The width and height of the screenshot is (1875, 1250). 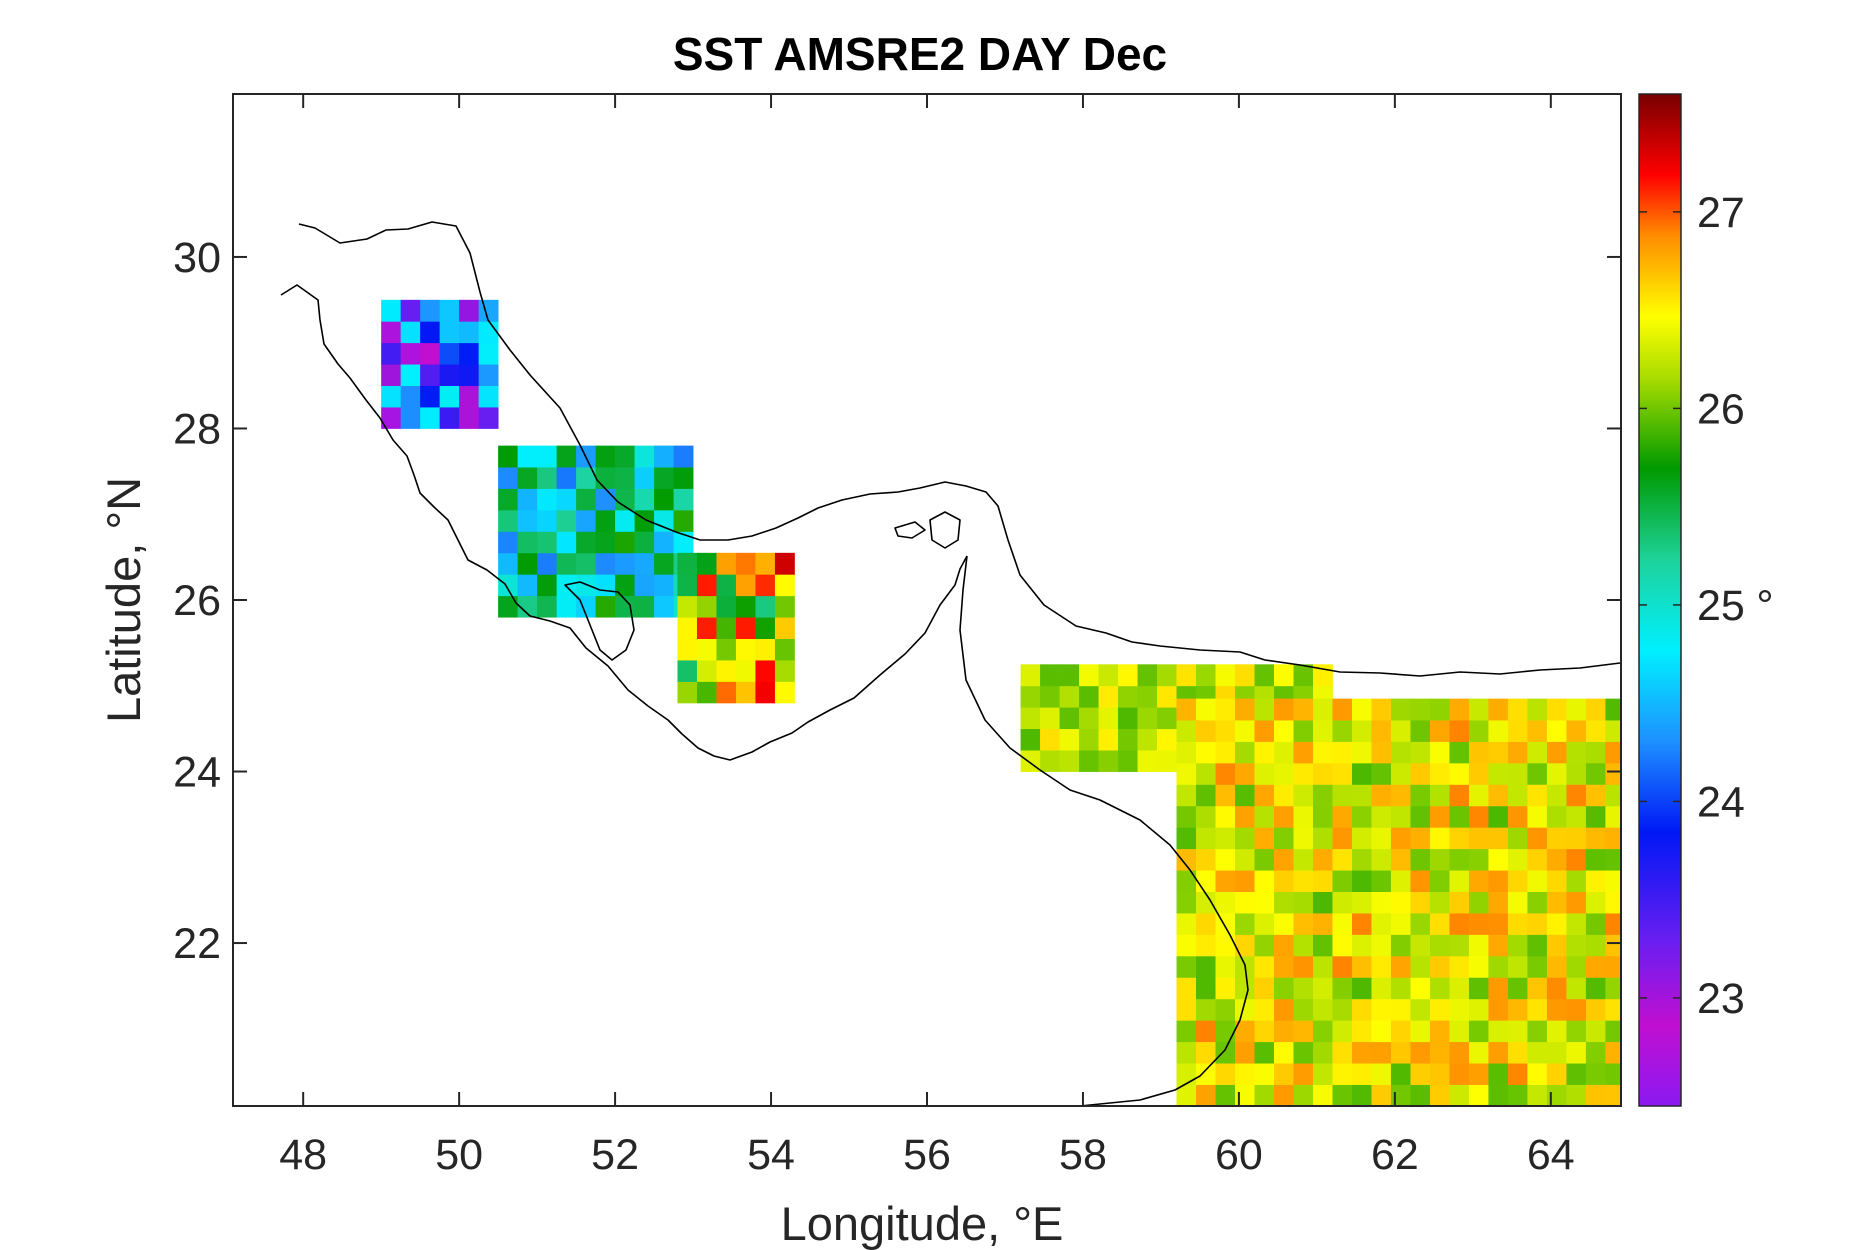 What do you see at coordinates (1104, 831) in the screenshot?
I see `coastline-oman-east` at bounding box center [1104, 831].